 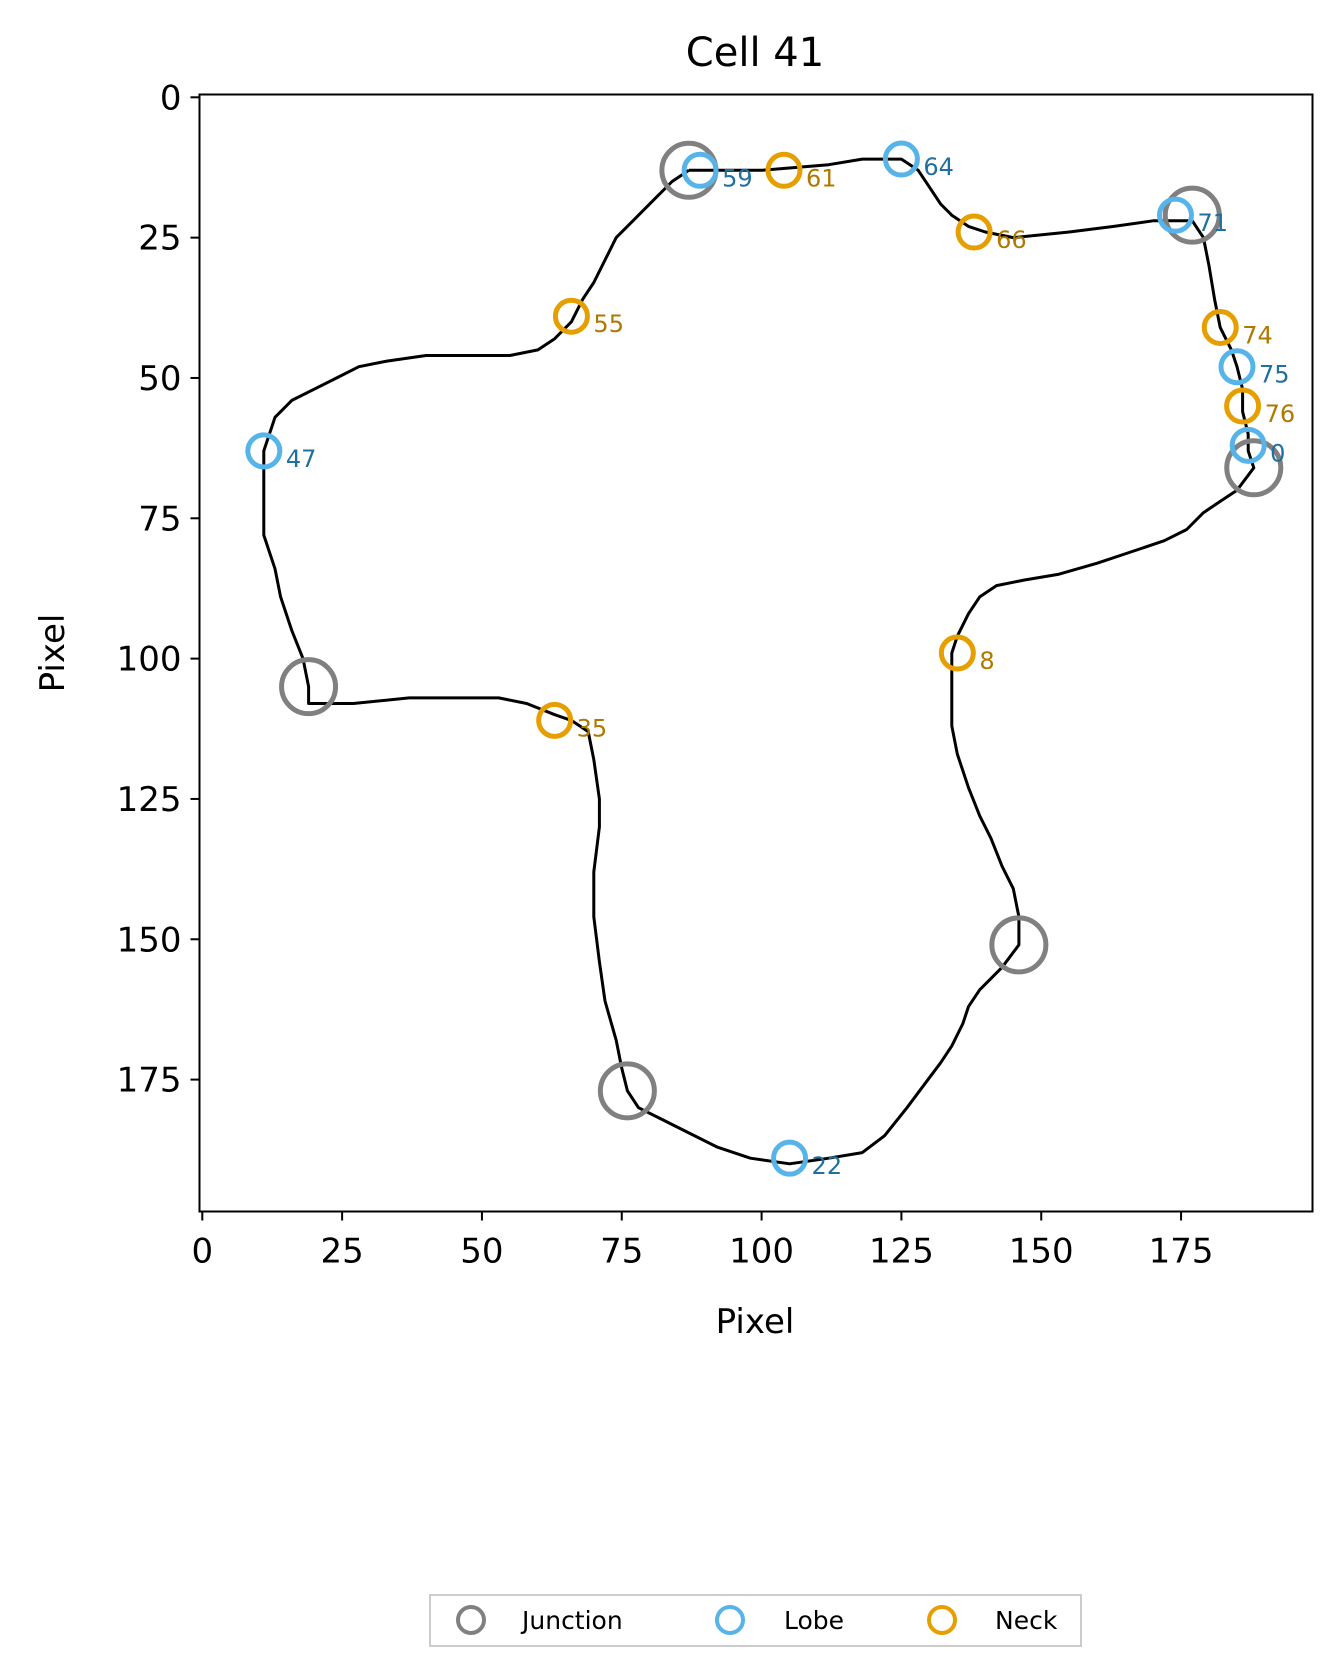 What do you see at coordinates (158, 589) in the screenshot?
I see `y-axis: 0 25 50 75 100 125 150 175` at bounding box center [158, 589].